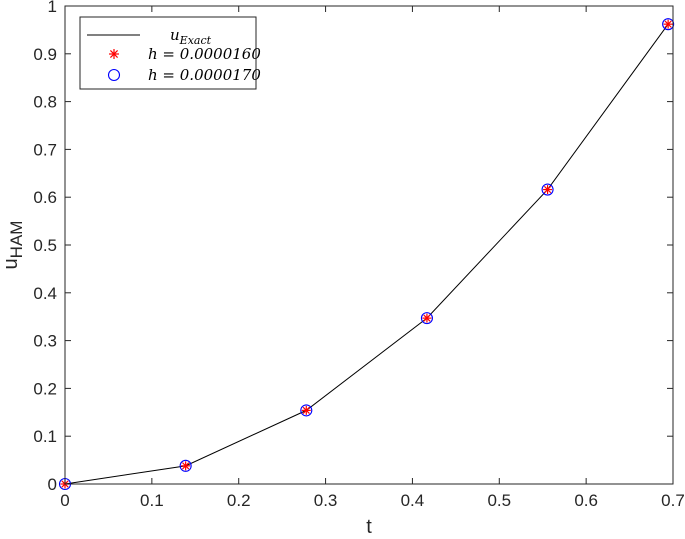  What do you see at coordinates (152, 500) in the screenshot?
I see `x-tick-label: 0.1` at bounding box center [152, 500].